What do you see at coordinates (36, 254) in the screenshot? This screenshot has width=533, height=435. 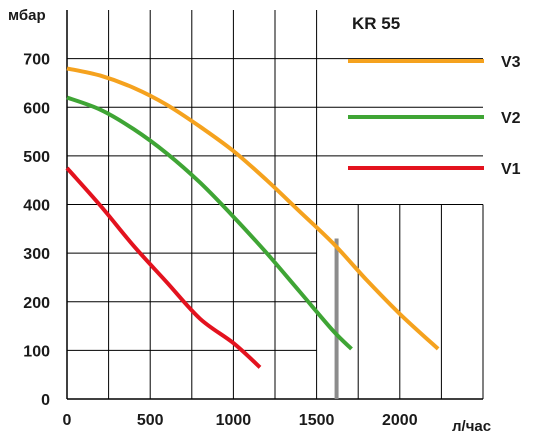 I see `y-tick-label-300: 300` at bounding box center [36, 254].